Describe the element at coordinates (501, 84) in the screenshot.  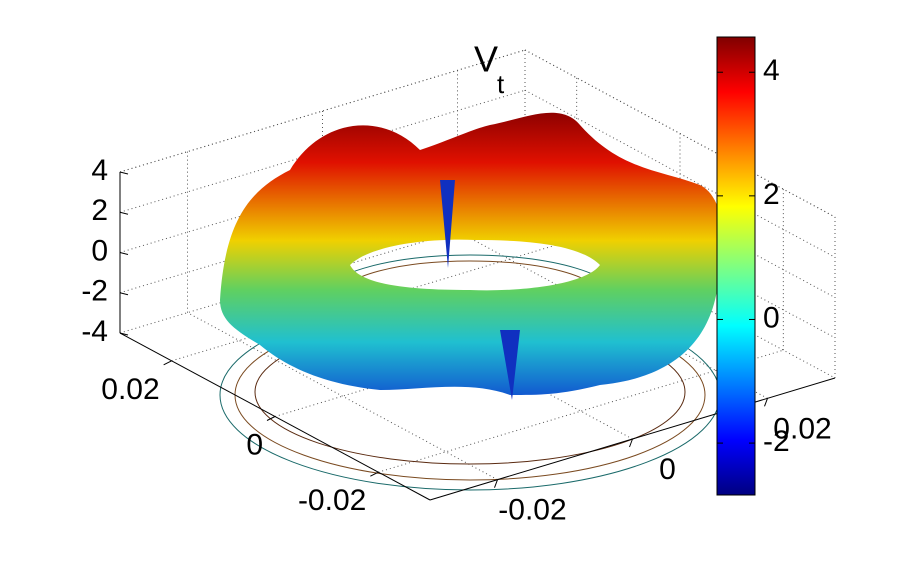
I see `chart-title-subscript: t` at that location.